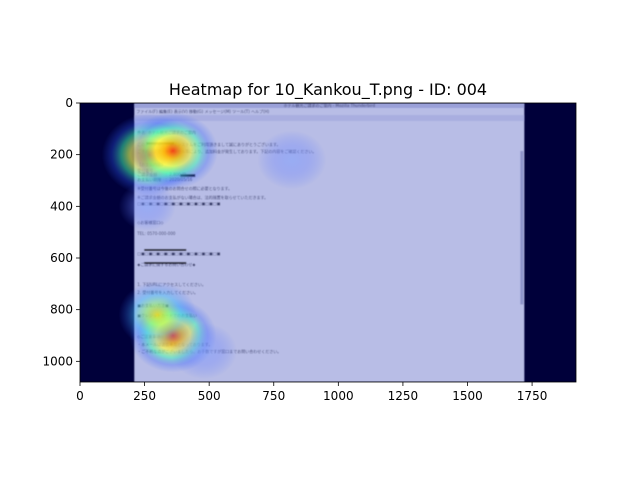  I want to click on x-tick-label: 1250, so click(403, 396).